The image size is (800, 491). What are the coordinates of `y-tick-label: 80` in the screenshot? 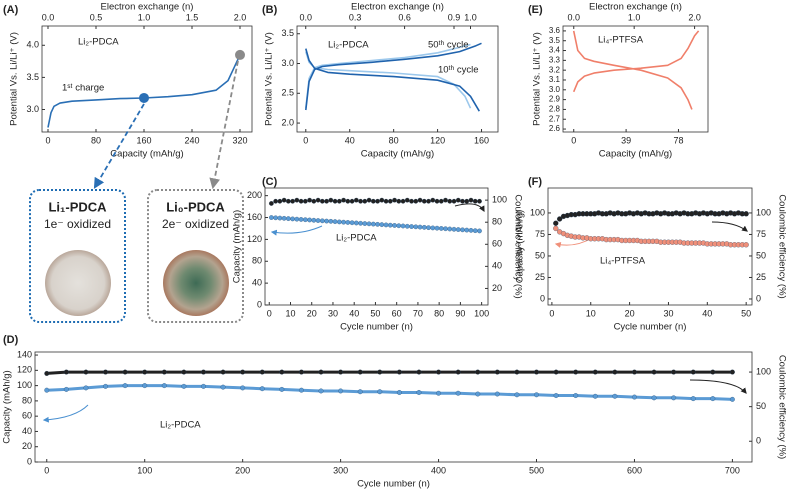 It's located at (257, 261).